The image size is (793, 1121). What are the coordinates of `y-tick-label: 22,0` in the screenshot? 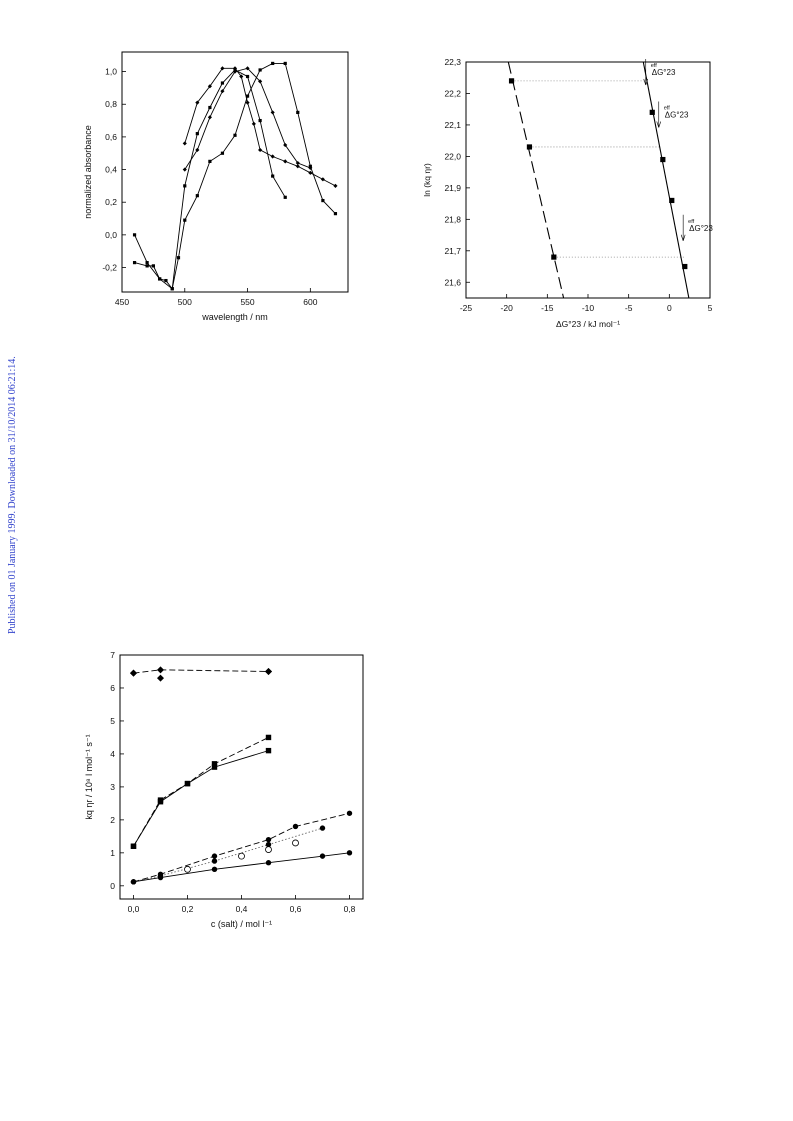 It's located at (452, 156).